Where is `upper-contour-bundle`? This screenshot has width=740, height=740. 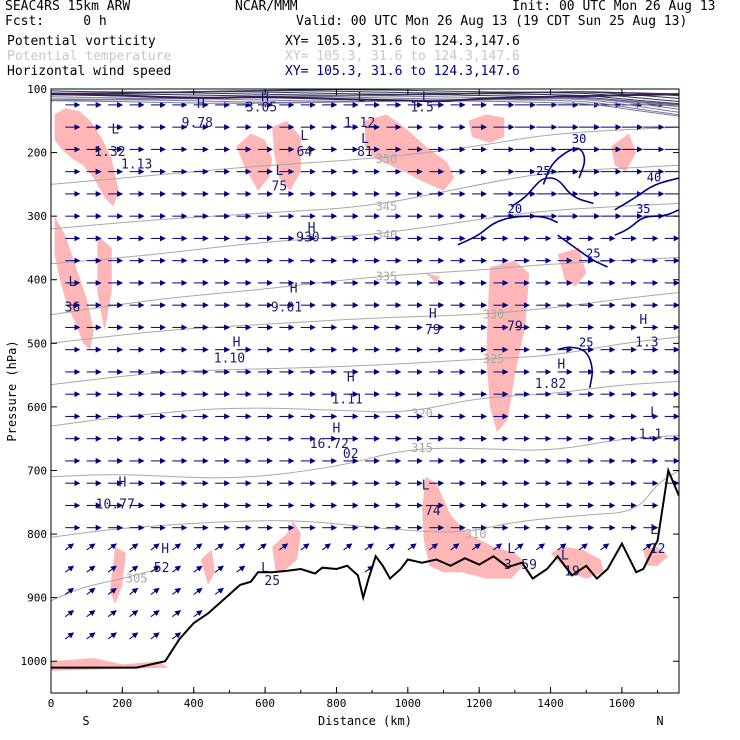 upper-contour-bundle is located at coordinates (365, 103).